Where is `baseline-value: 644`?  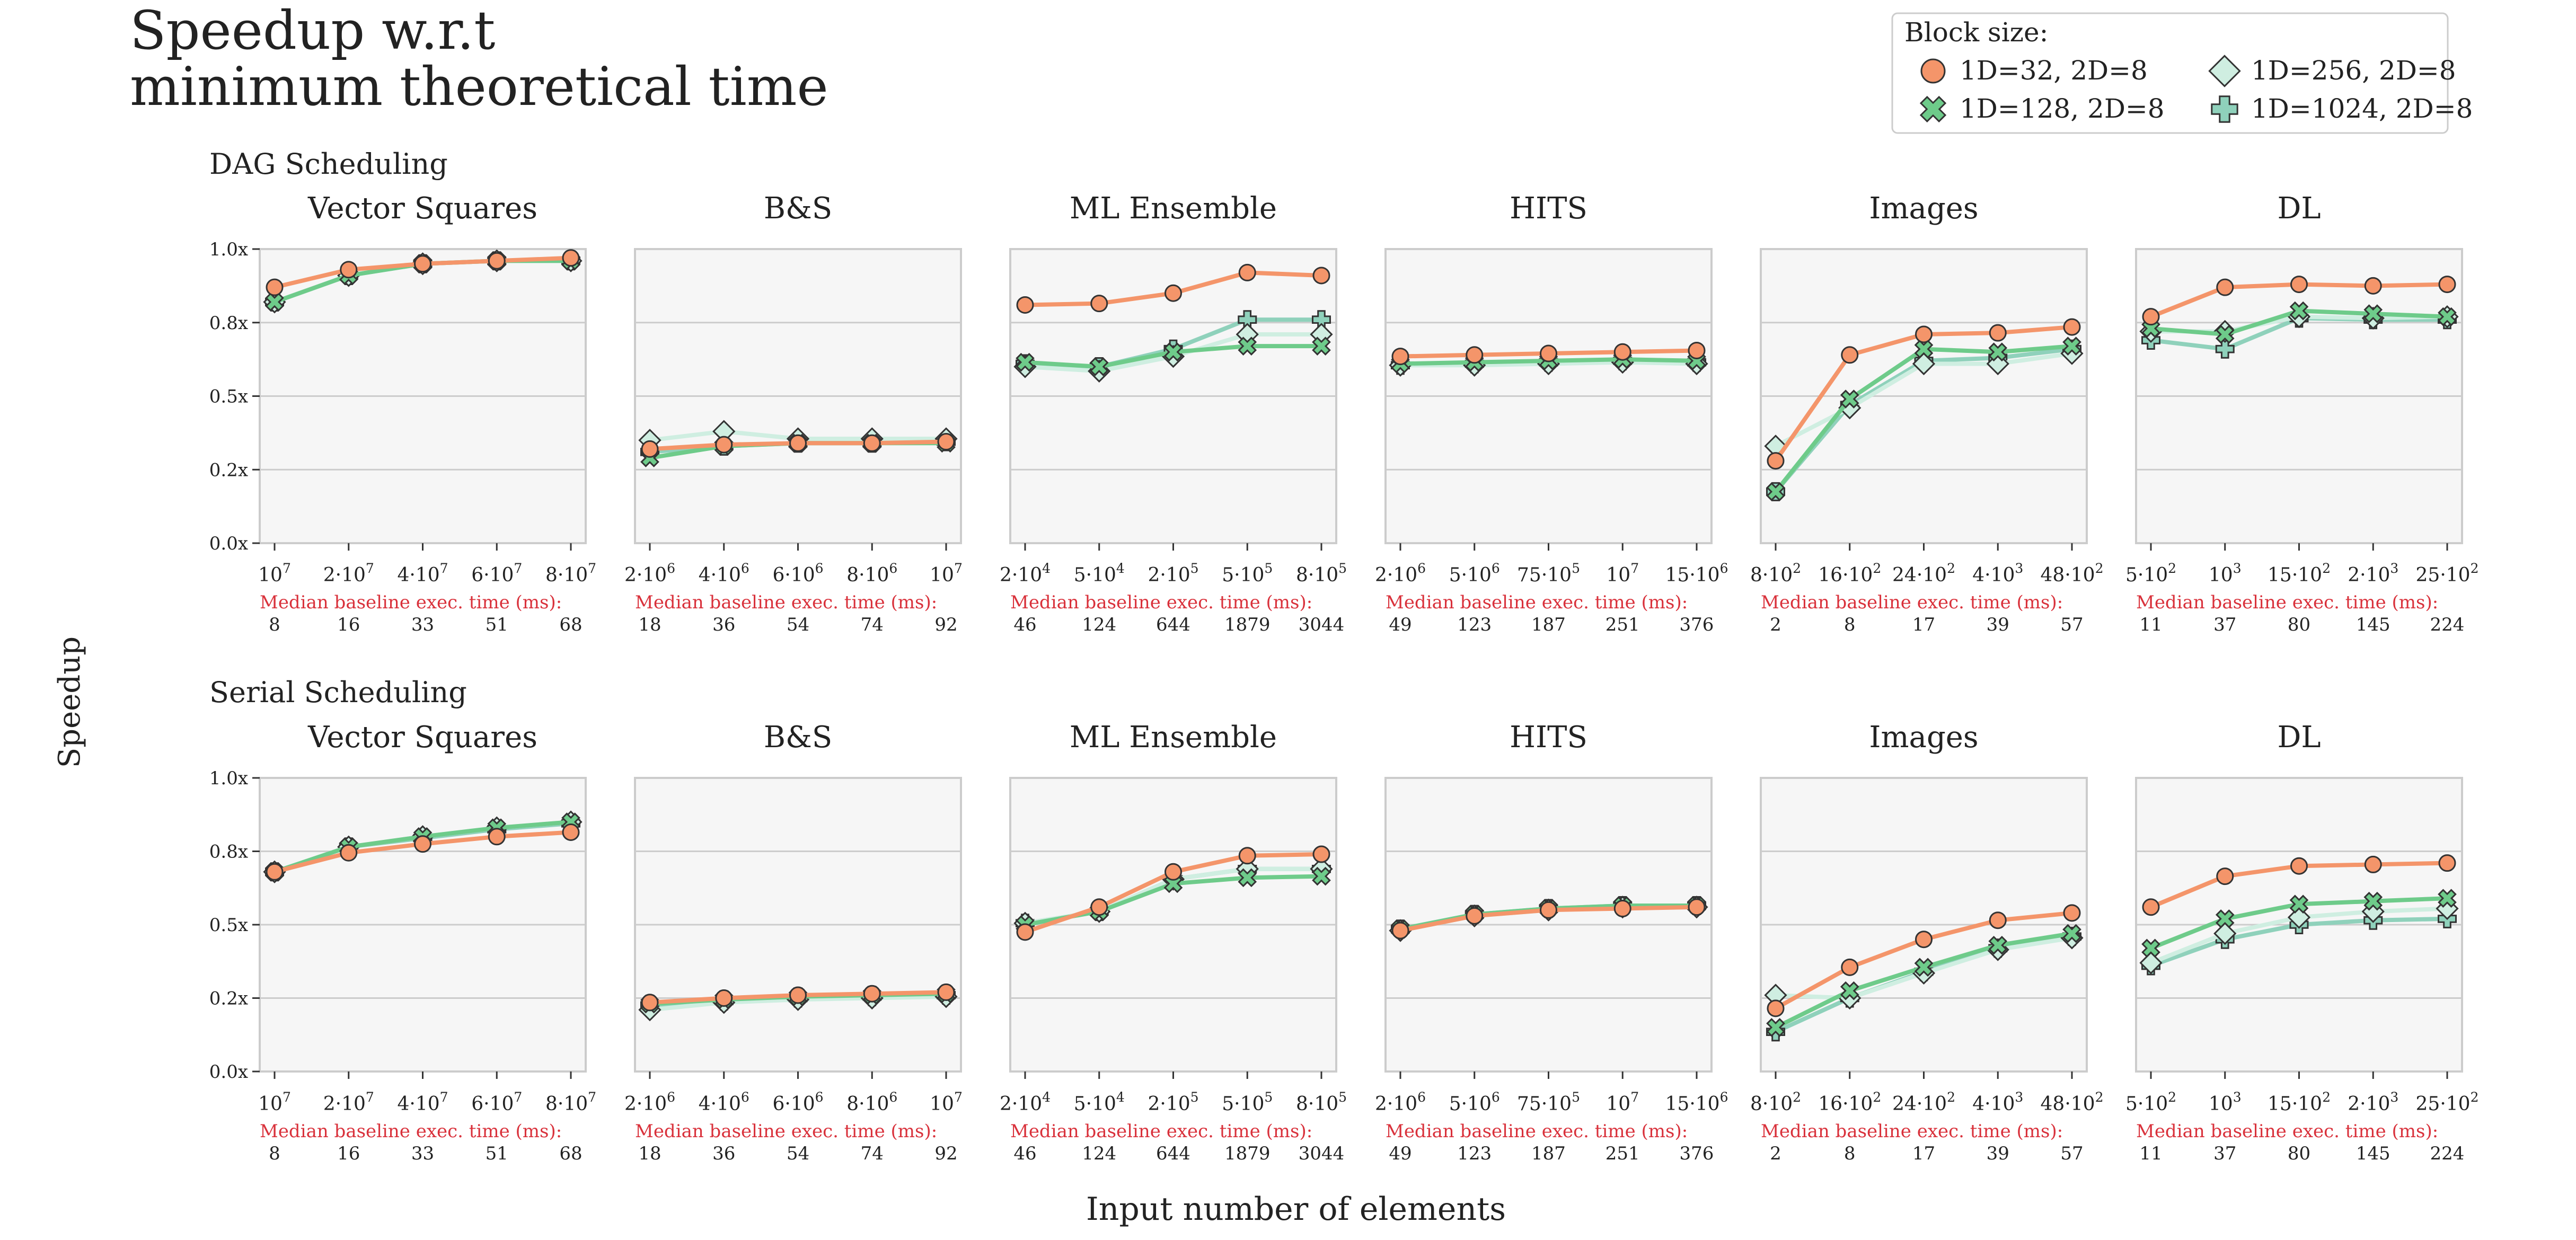
baseline-value: 644 is located at coordinates (1173, 624).